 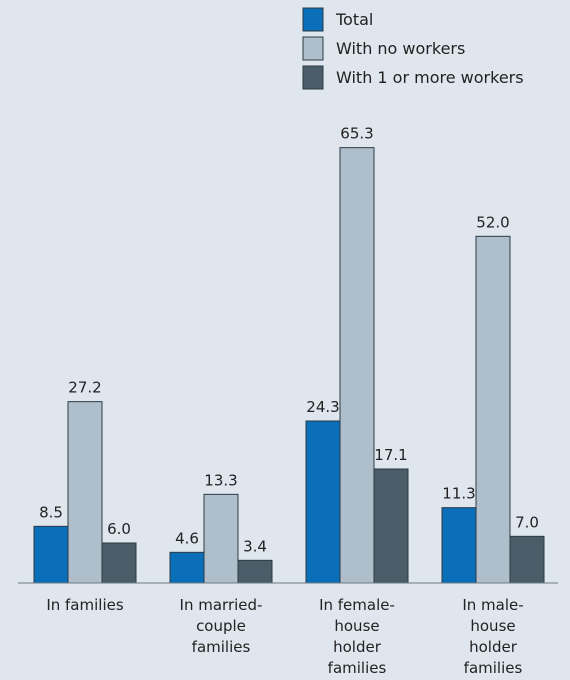 I want to click on category-label-4: In male-house holder families, so click(x=492, y=636).